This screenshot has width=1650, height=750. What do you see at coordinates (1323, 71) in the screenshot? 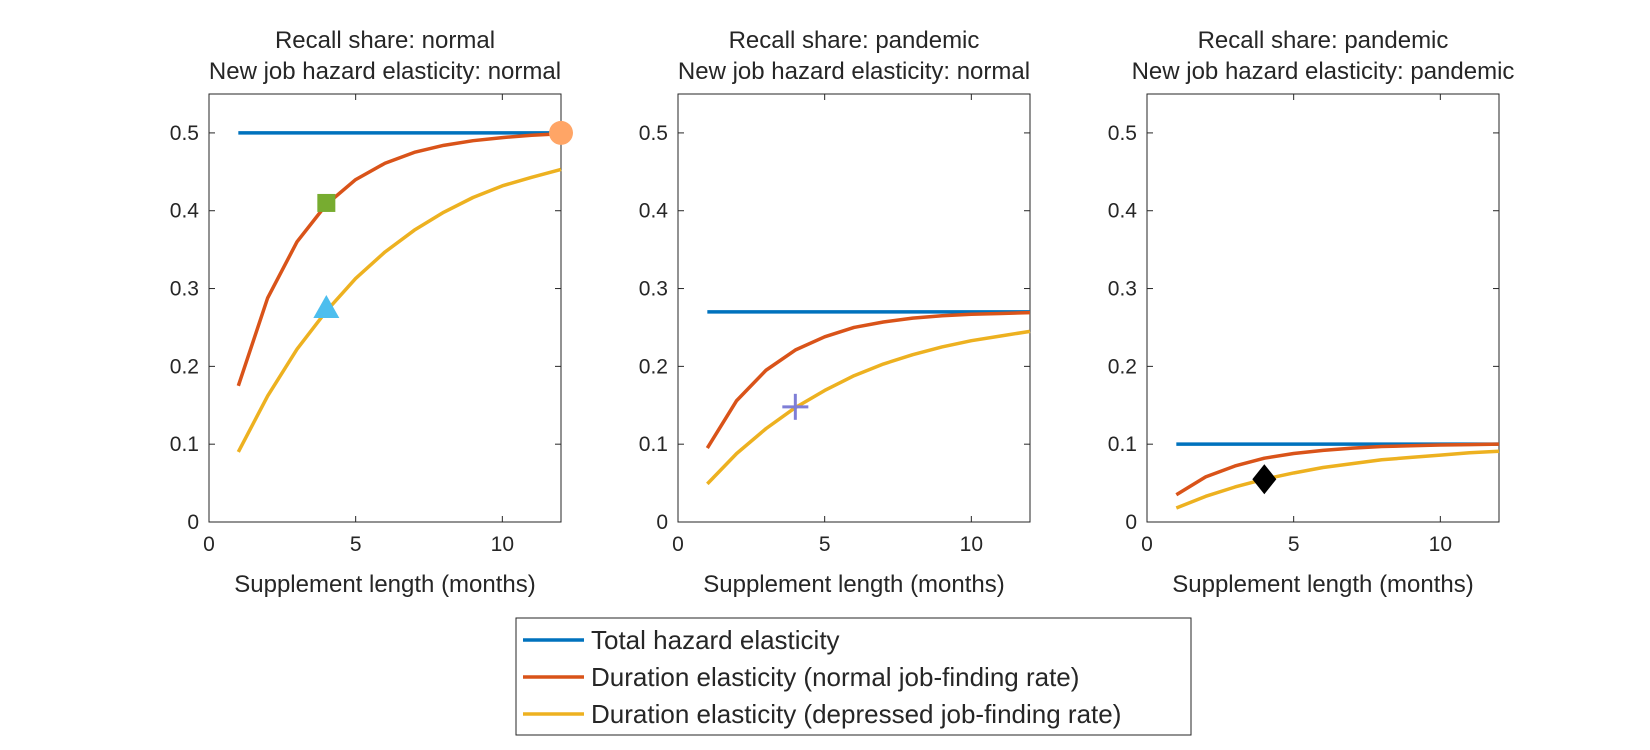
I see `chart-title-line-2: New job hazard elasticity: pandemic` at bounding box center [1323, 71].